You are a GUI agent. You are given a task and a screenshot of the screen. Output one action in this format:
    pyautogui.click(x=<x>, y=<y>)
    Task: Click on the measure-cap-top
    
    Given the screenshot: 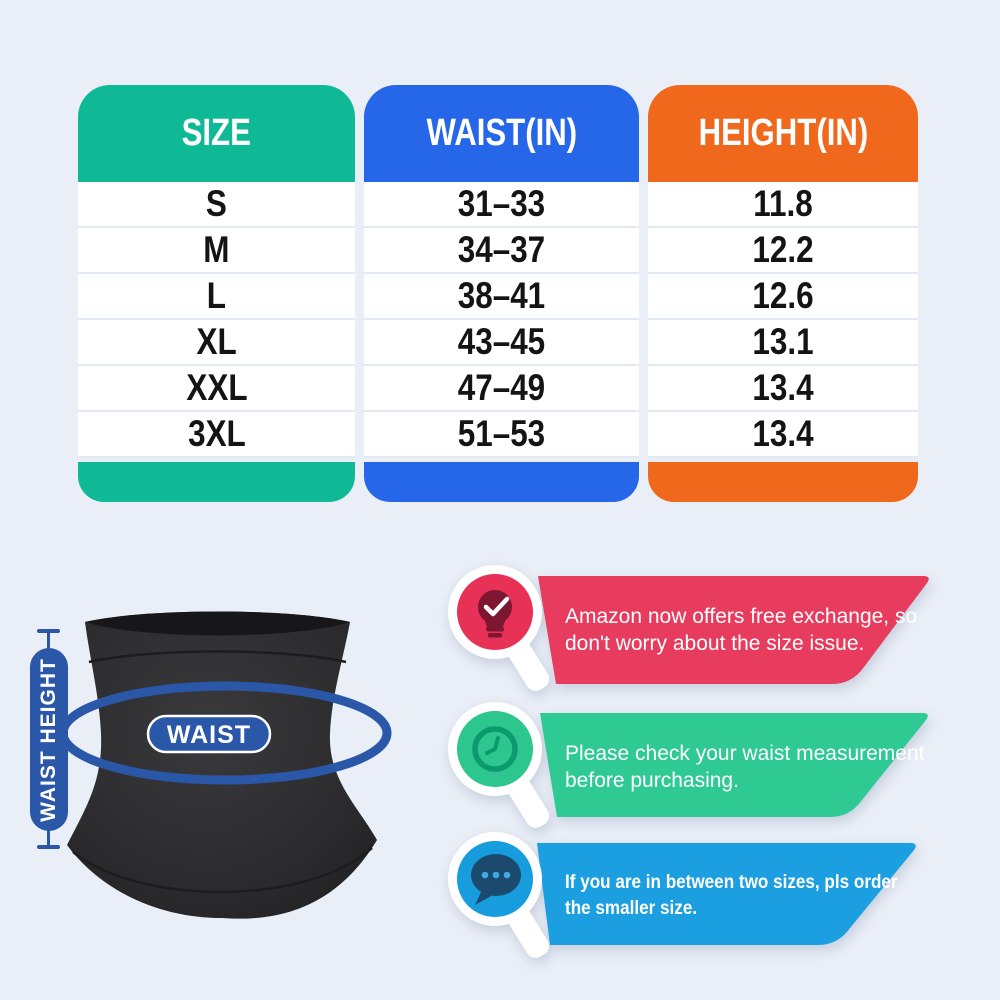 What is the action you would take?
    pyautogui.click(x=48, y=631)
    